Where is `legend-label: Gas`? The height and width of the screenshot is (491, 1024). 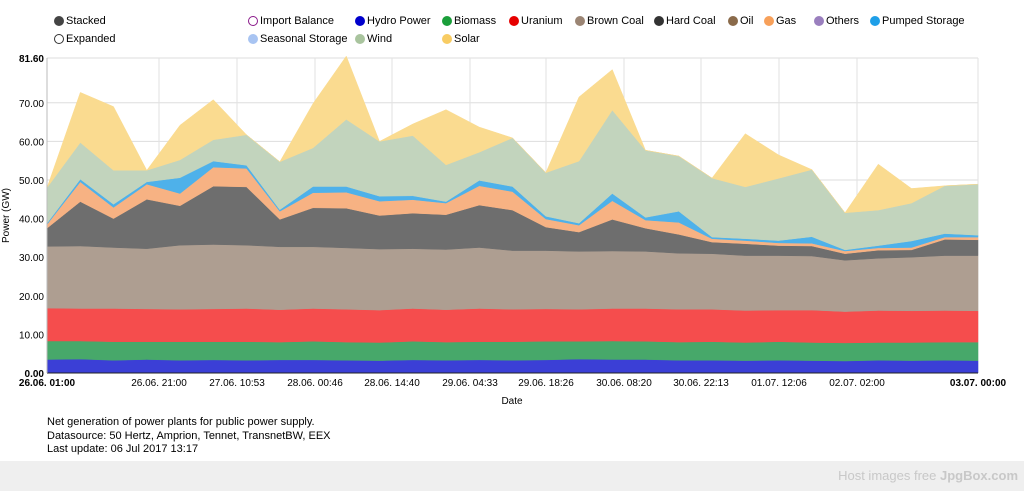
legend-label: Gas is located at coordinates (786, 21).